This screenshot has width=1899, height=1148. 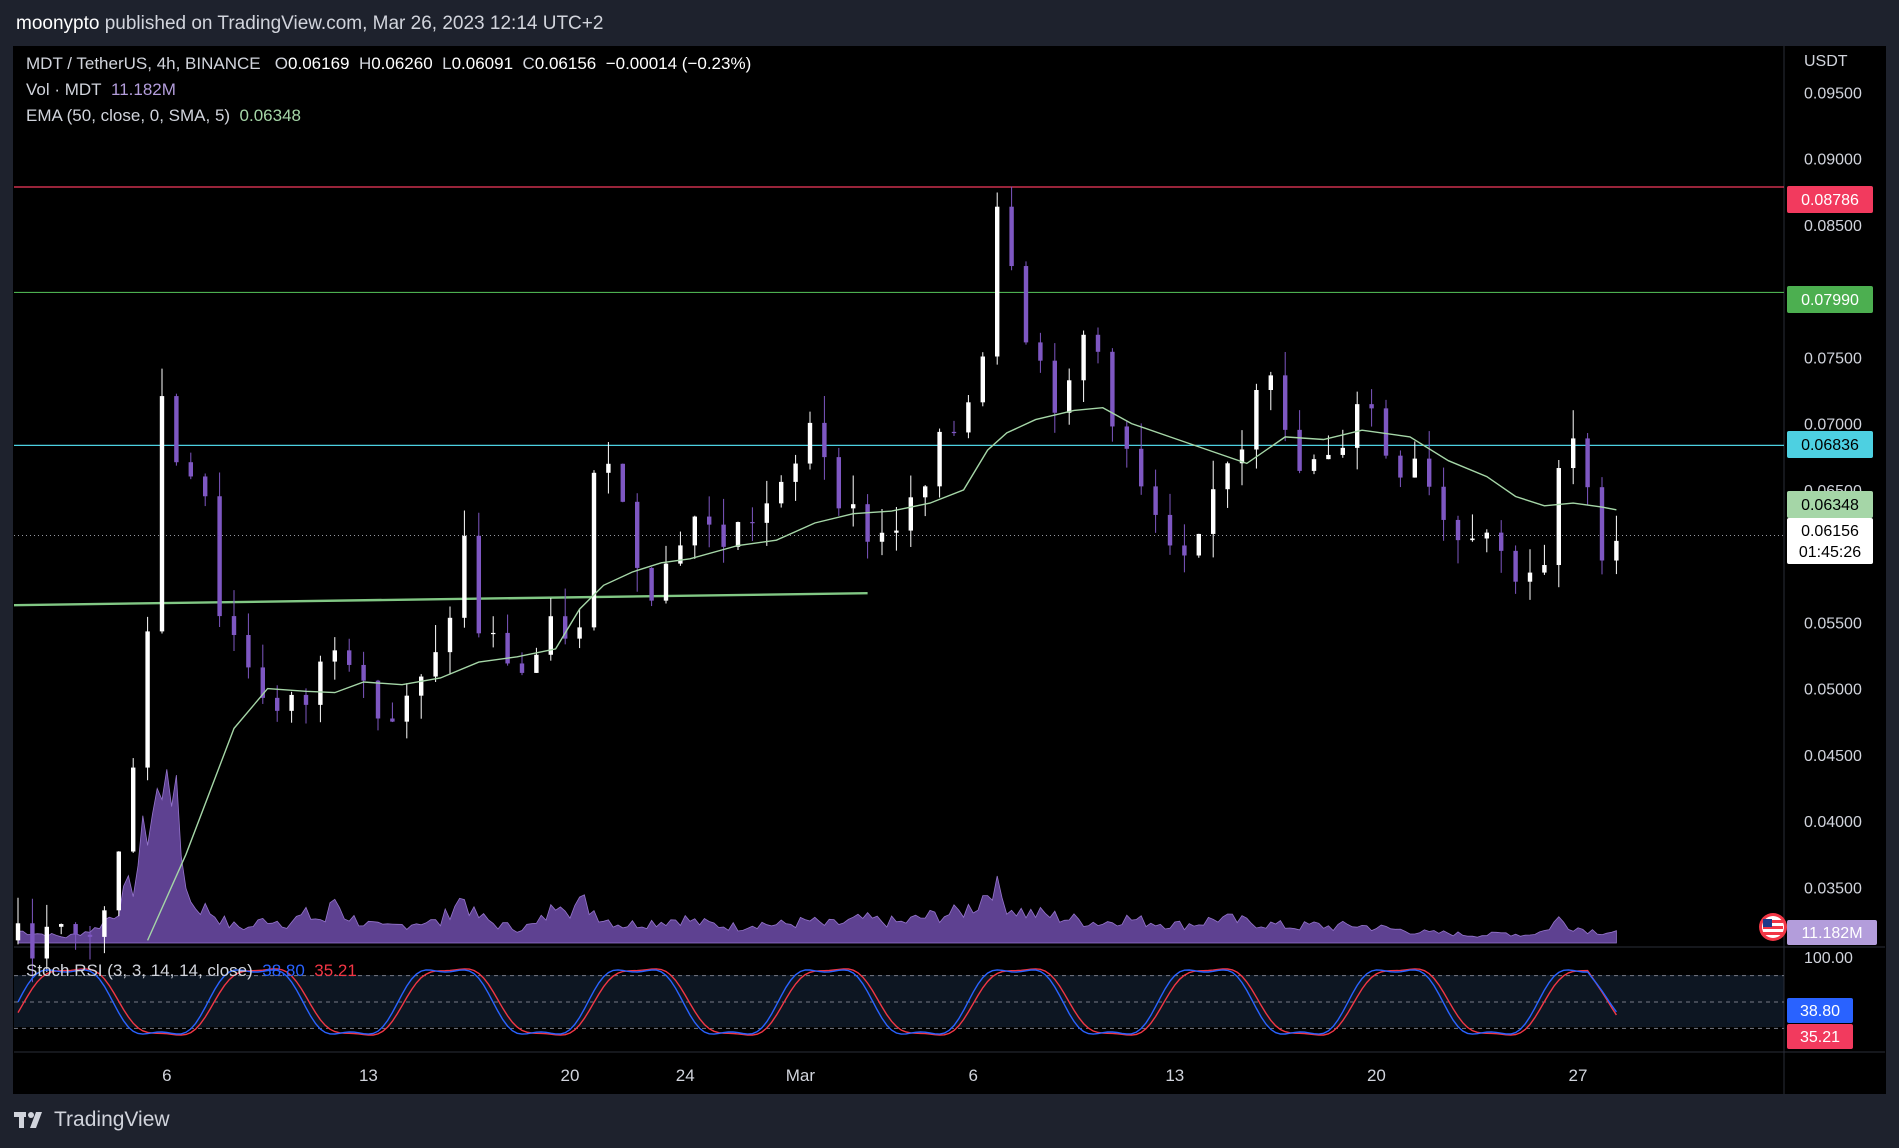 What do you see at coordinates (1830, 531) in the screenshot?
I see `badge-last-price-text: 0.06156` at bounding box center [1830, 531].